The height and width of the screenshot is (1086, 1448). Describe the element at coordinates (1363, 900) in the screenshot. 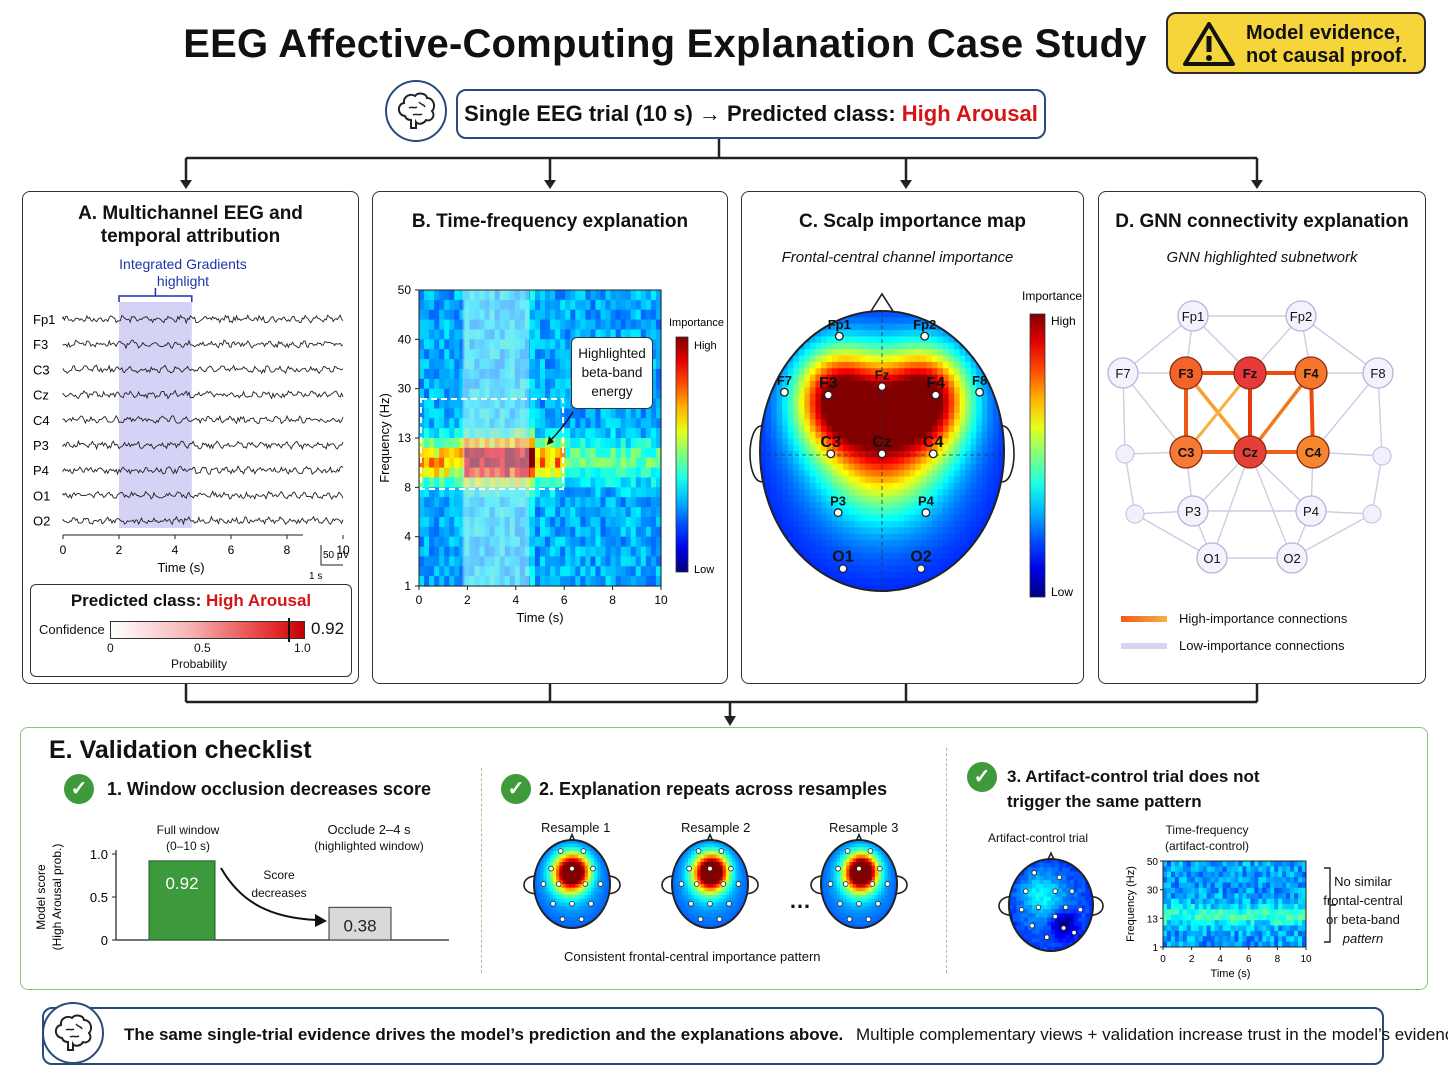

I see `note-line2: frontal-central` at that location.